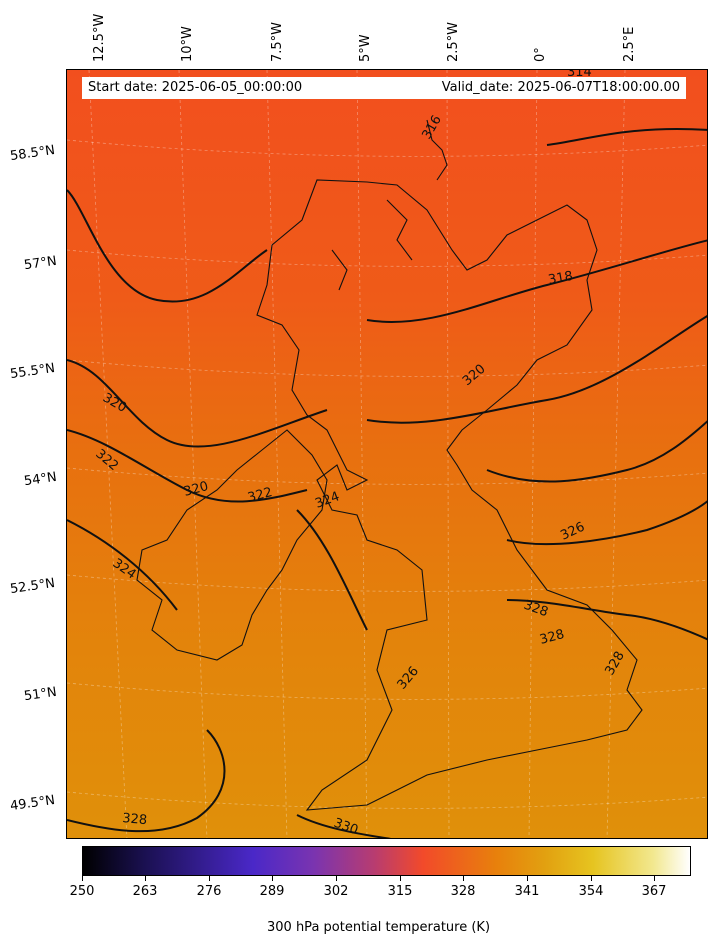 The height and width of the screenshot is (949, 716). Describe the element at coordinates (99, 37) in the screenshot. I see `lon-label-12.5w: 12.5°W` at that location.